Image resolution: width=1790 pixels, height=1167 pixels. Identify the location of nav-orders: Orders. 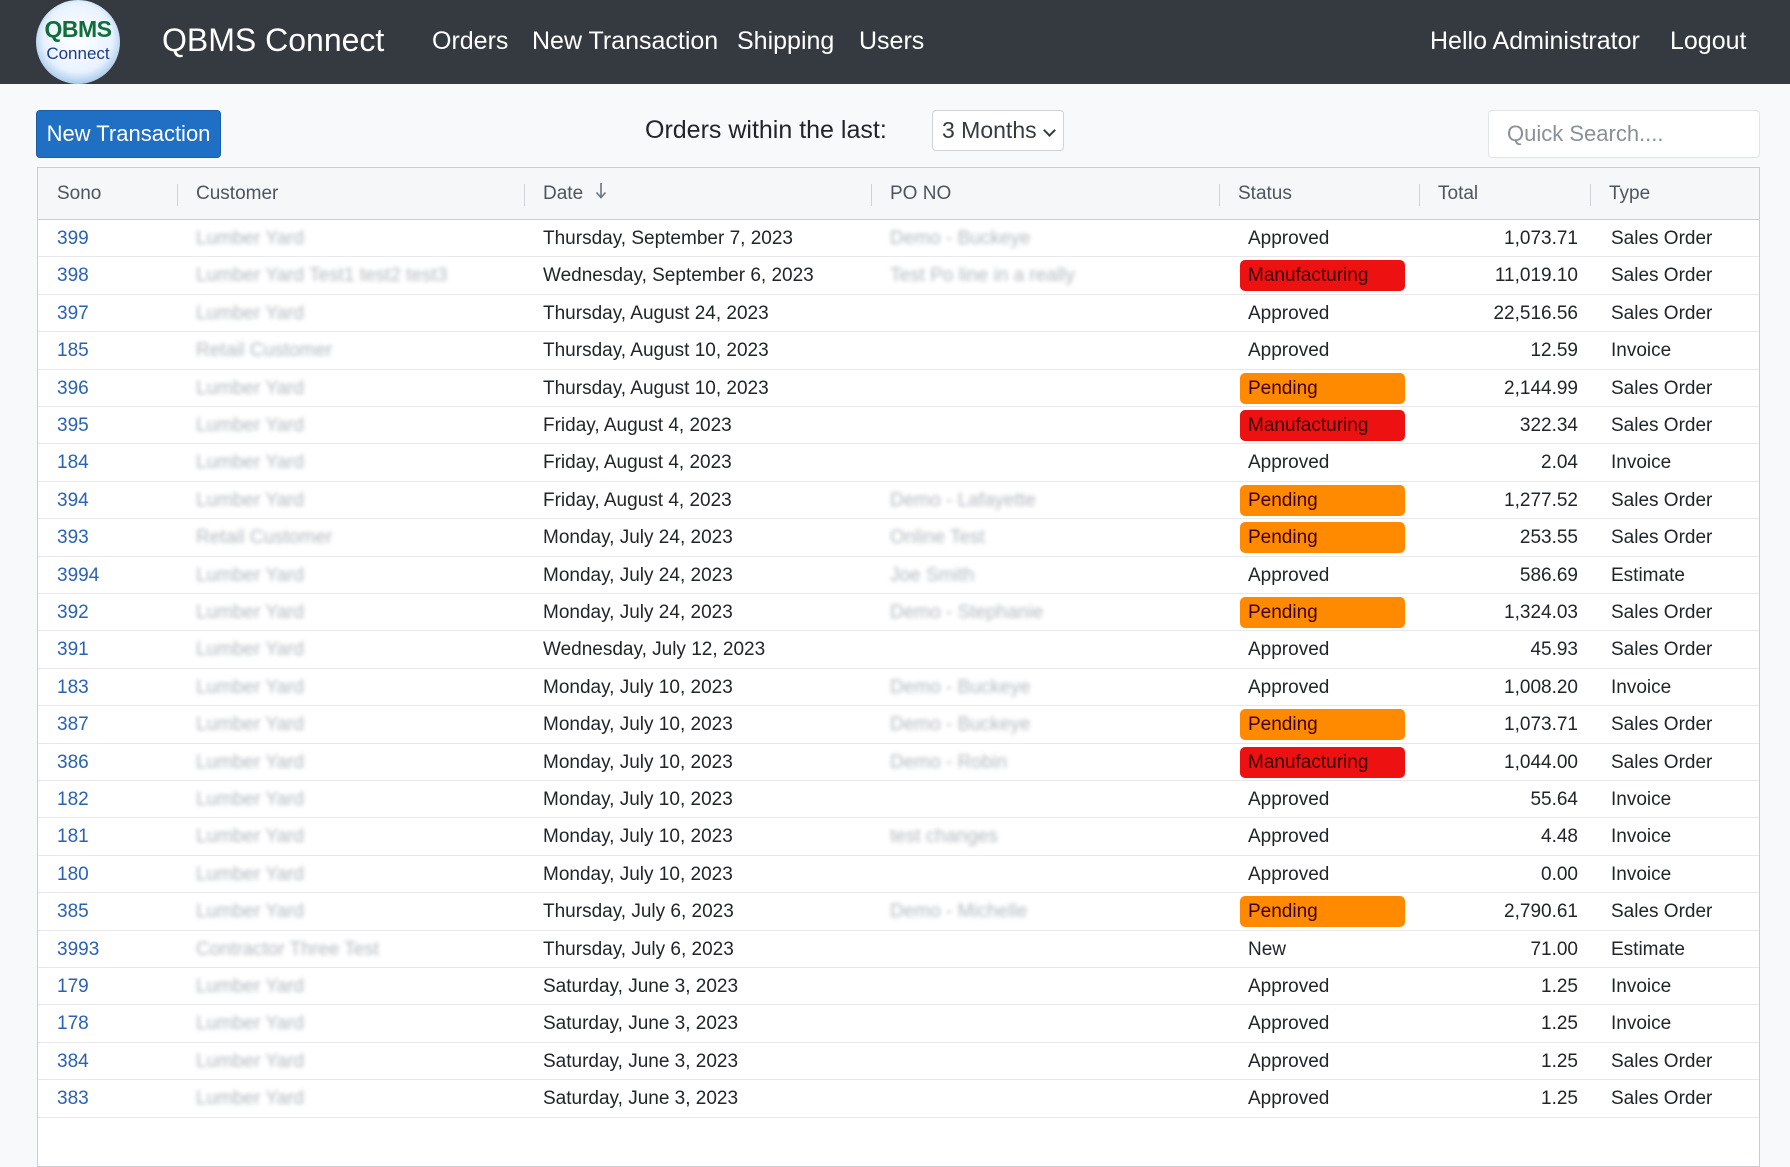
(470, 41).